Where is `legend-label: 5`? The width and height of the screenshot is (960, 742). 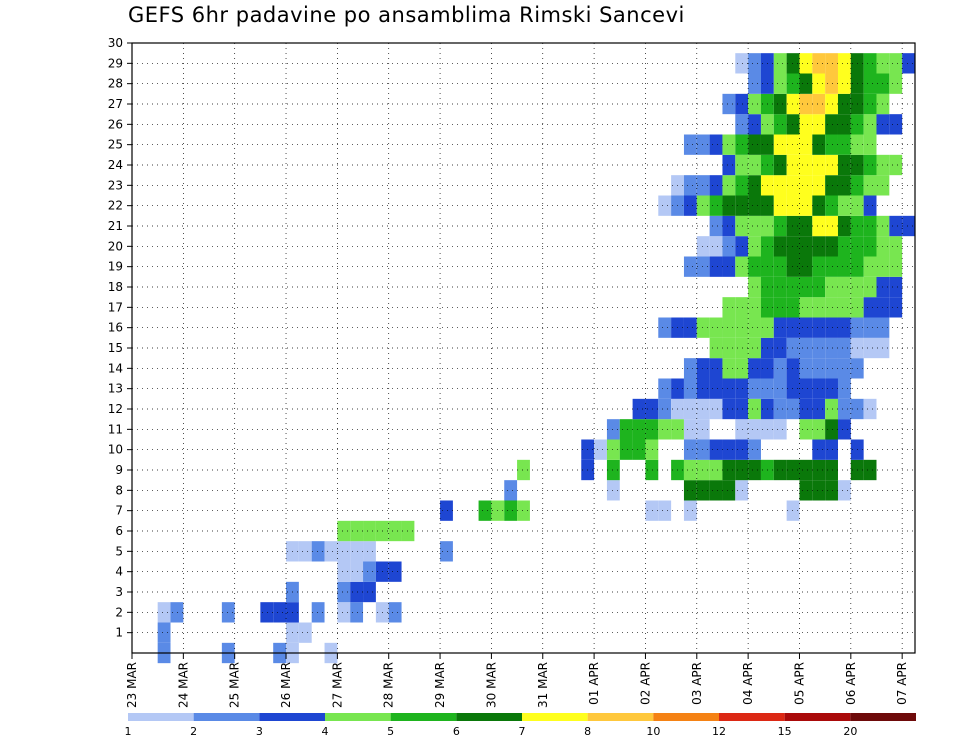
legend-label: 5 is located at coordinates (390, 731).